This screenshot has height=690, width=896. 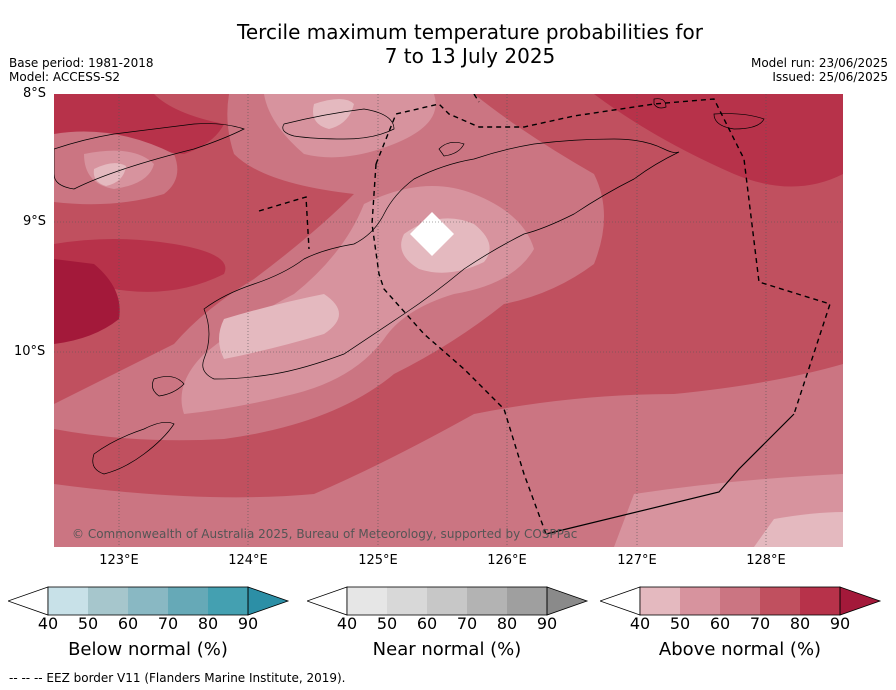 I want to click on lat-label-9s: 9°S, so click(x=35, y=221).